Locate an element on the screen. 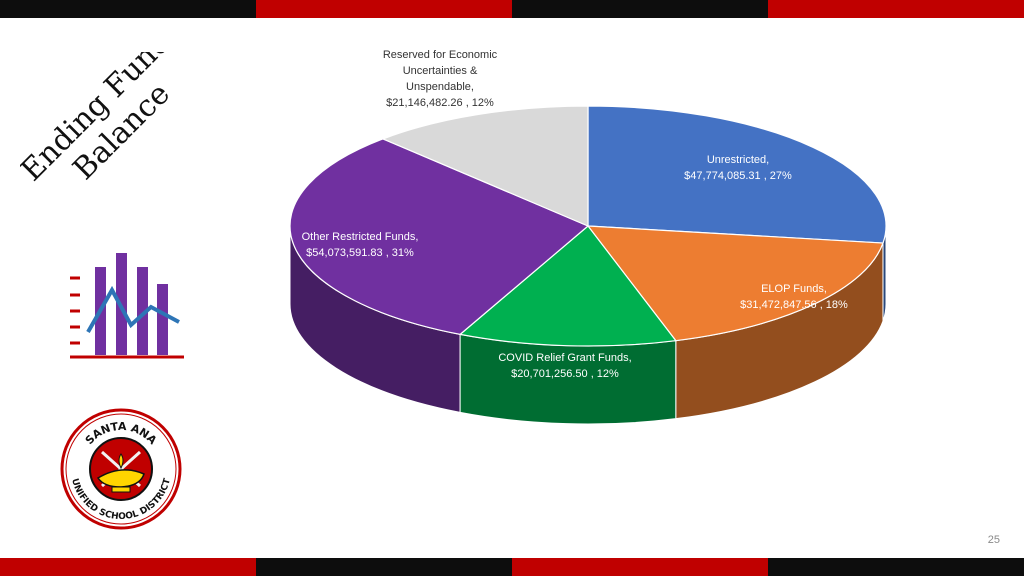 The width and height of the screenshot is (1024, 576). pie-slice-elop-funds is located at coordinates (735, 283).